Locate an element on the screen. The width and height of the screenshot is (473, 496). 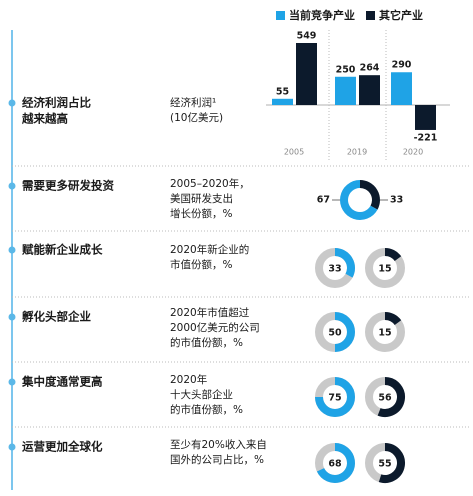
bar-value: 55 is located at coordinates (282, 91).